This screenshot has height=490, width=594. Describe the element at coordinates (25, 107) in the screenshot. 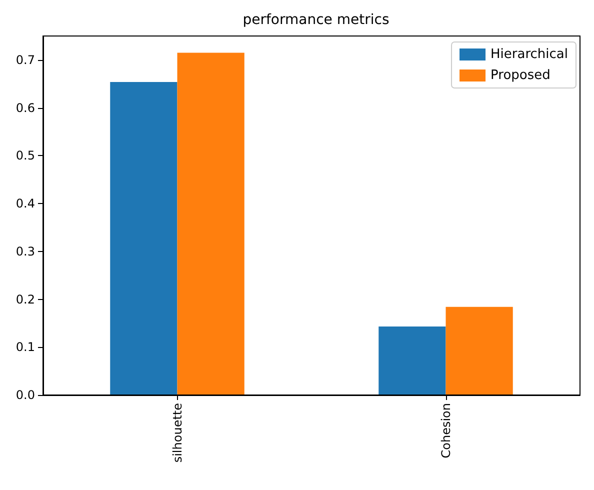

I see `y-tick-label: 0.6` at that location.